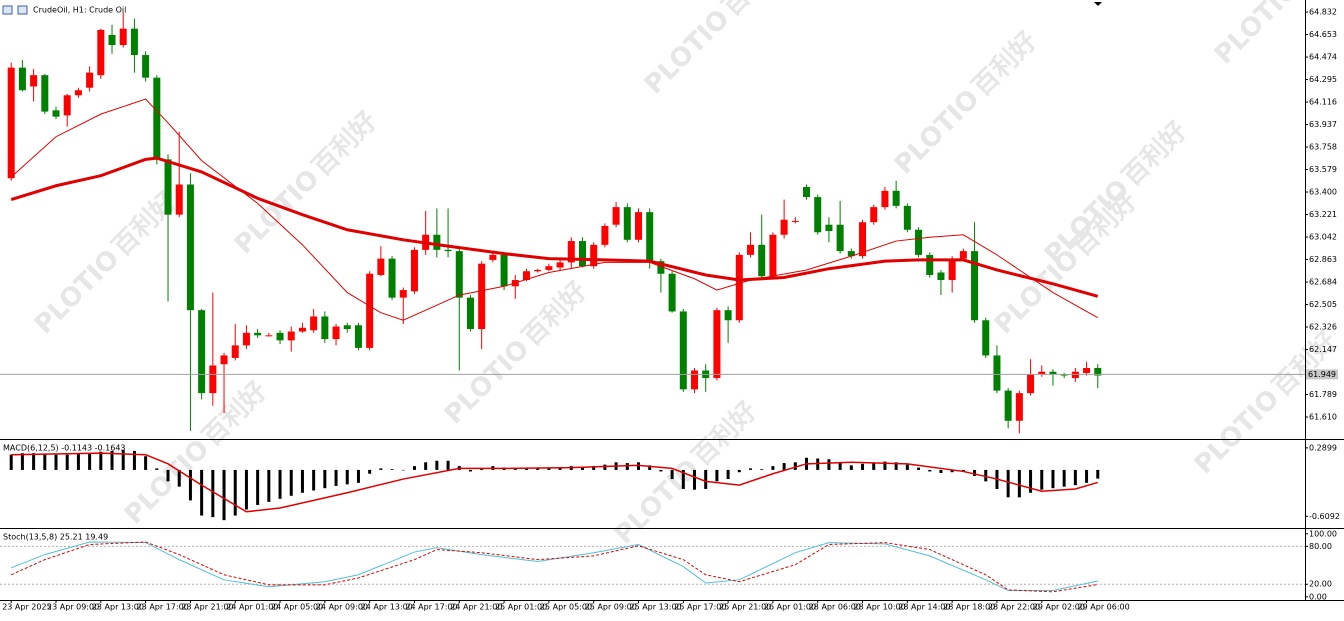 Image resolution: width=1344 pixels, height=621 pixels. What do you see at coordinates (55, 537) in the screenshot?
I see `panel-title: Stoch(13,5,8) 25.21 19.49` at bounding box center [55, 537].